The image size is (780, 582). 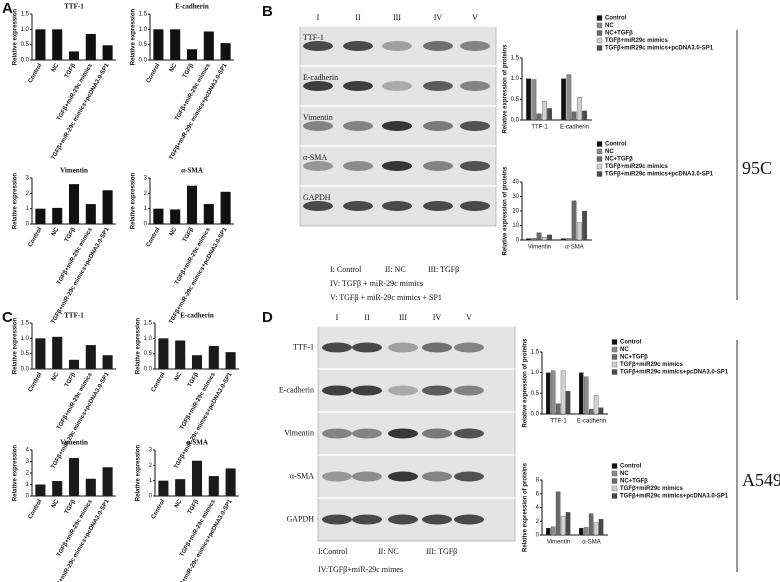 I want to click on legend-label: Control, so click(x=631, y=467).